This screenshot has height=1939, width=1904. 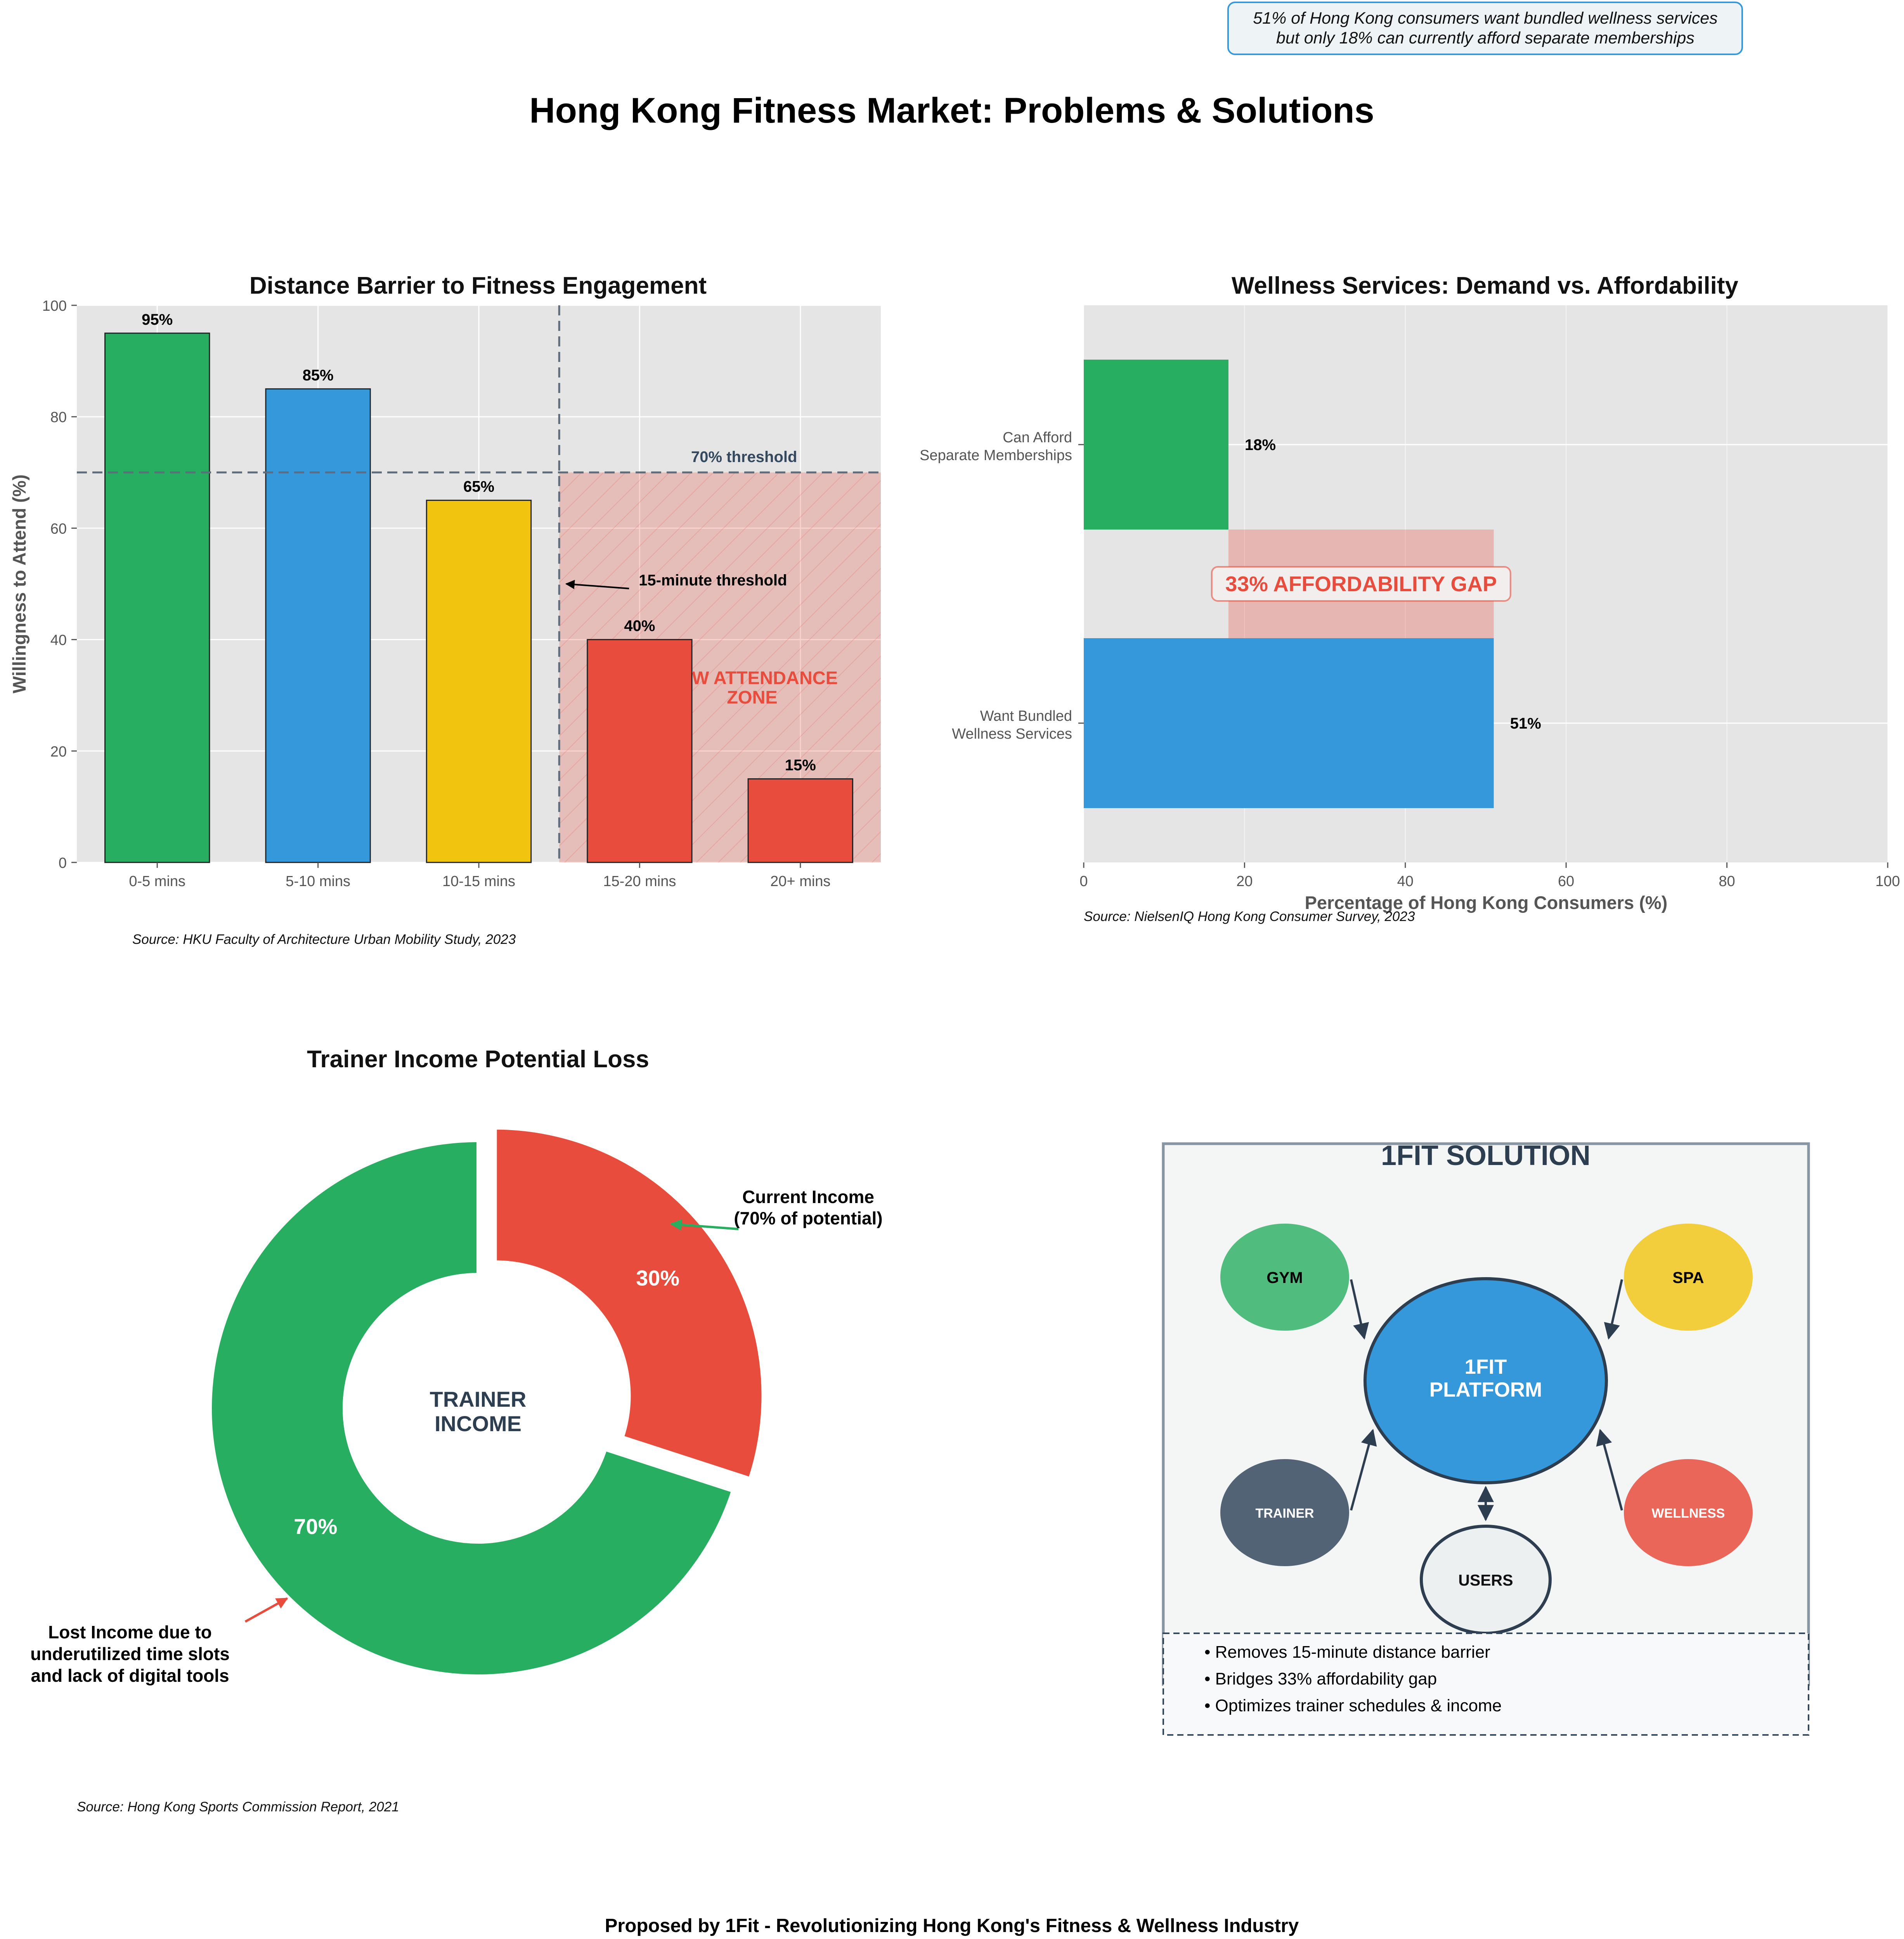 What do you see at coordinates (1353, 1706) in the screenshot?
I see `benefit-3: • Optimizes trainer schedules & income` at bounding box center [1353, 1706].